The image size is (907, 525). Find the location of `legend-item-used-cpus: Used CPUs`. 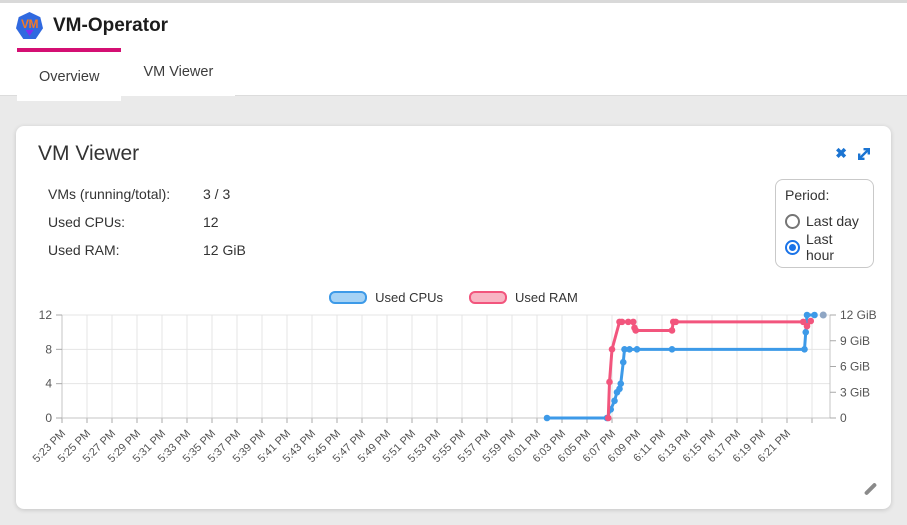

legend-item-used-cpus: Used CPUs is located at coordinates (386, 297).